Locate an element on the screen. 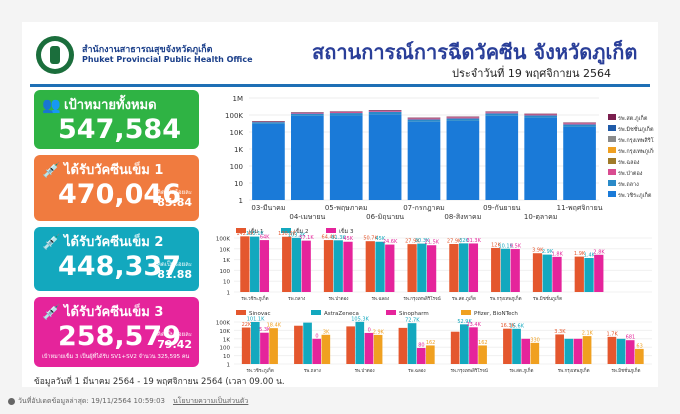 The image size is (680, 414). stat-dose3-value: 258,579 is located at coordinates (119, 336).